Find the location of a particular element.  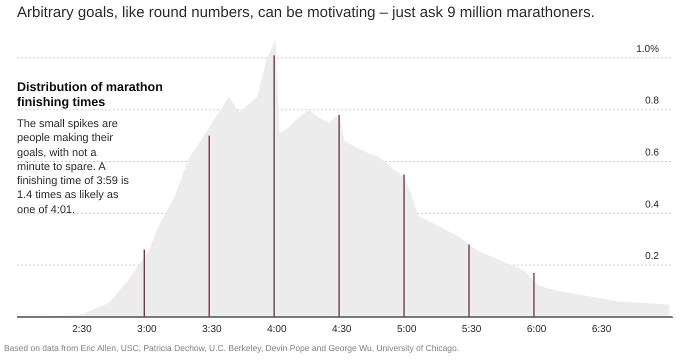

y-tick-label: 0.2 is located at coordinates (652, 256).